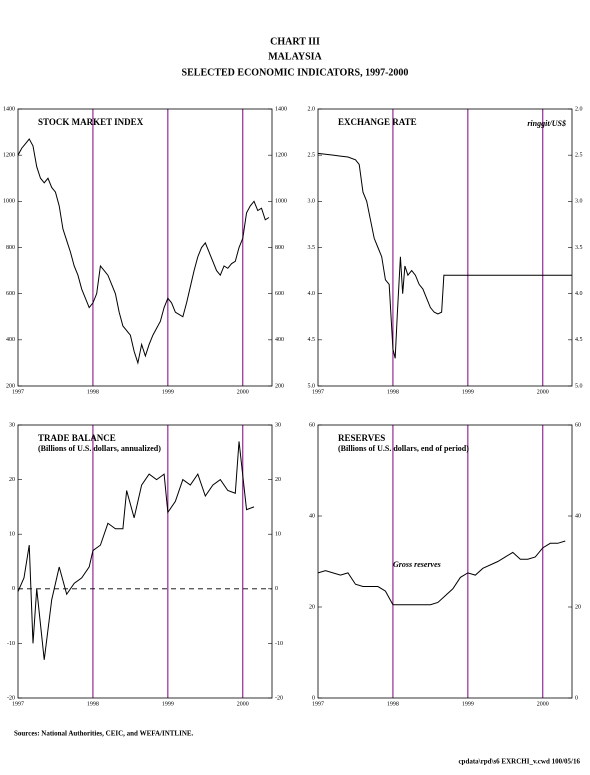 The height and width of the screenshot is (775, 590). I want to click on y-tick-label-right: 2.5, so click(579, 156).